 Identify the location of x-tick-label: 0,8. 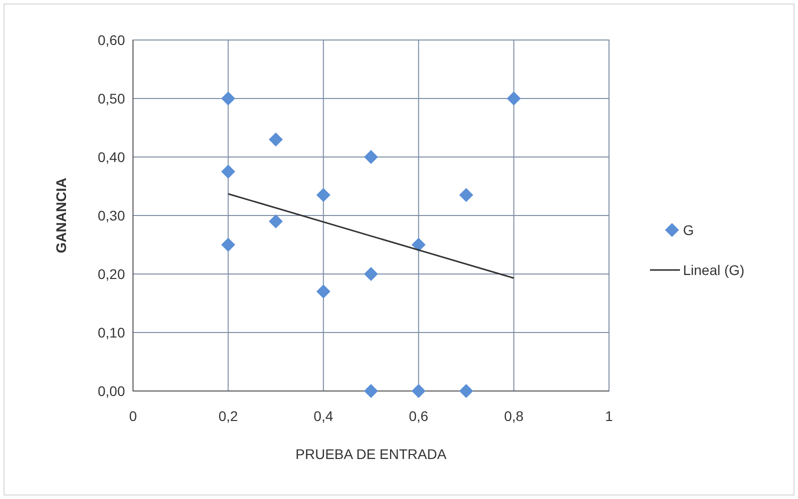
(514, 416).